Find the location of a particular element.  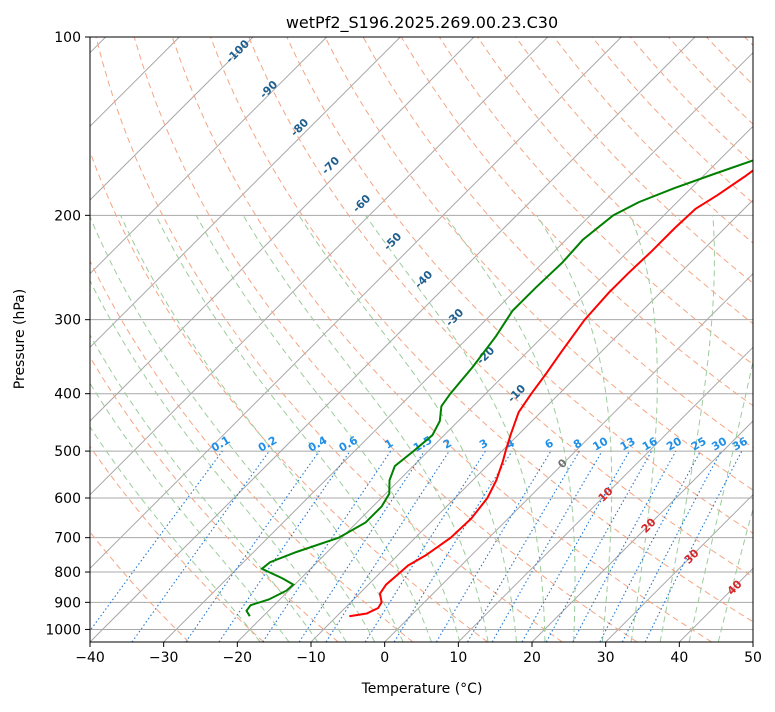

y-tick-label: 900 is located at coordinates (67, 603).